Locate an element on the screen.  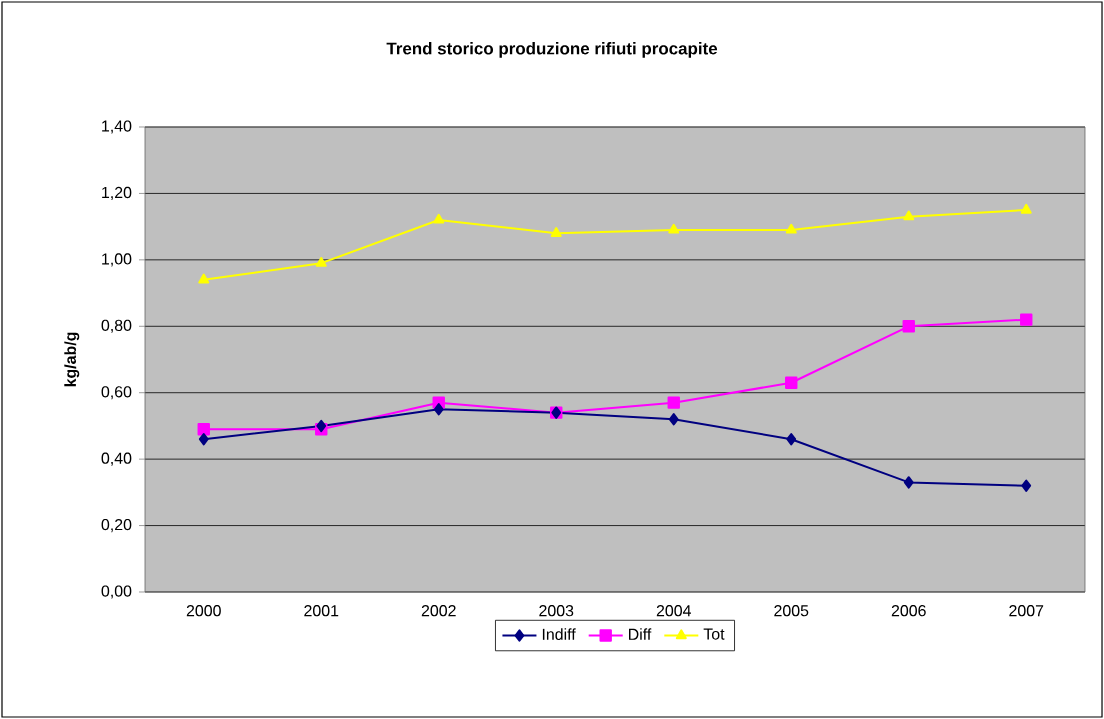
y-tick-label: 1,40 is located at coordinates (117, 127).